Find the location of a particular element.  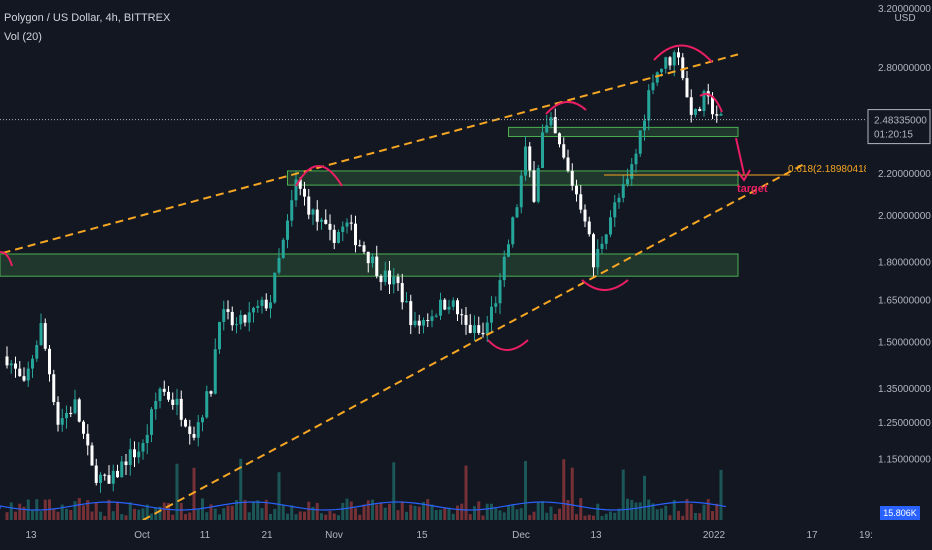

target-arrowhead is located at coordinates (744, 175).